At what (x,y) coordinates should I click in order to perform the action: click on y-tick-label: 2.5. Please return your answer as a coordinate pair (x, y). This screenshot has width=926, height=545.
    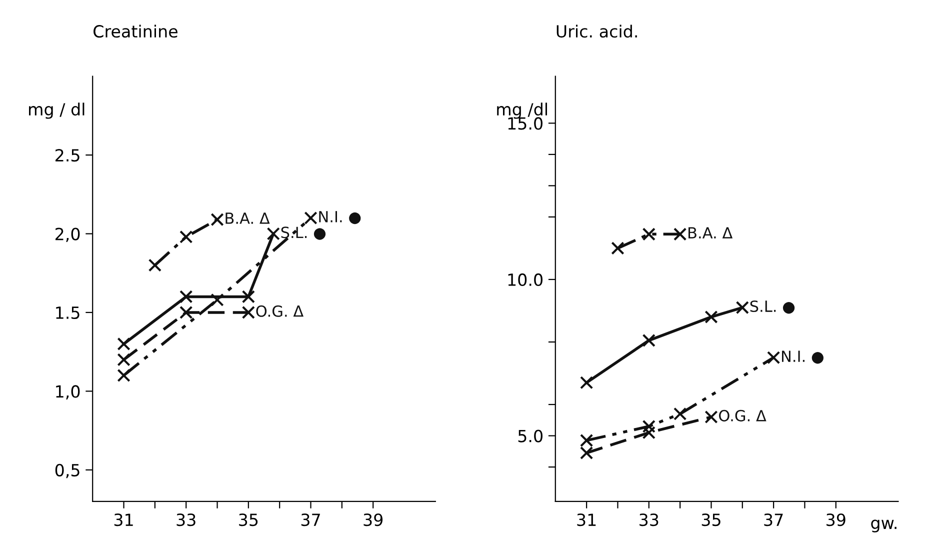
    Looking at the image, I should click on (68, 155).